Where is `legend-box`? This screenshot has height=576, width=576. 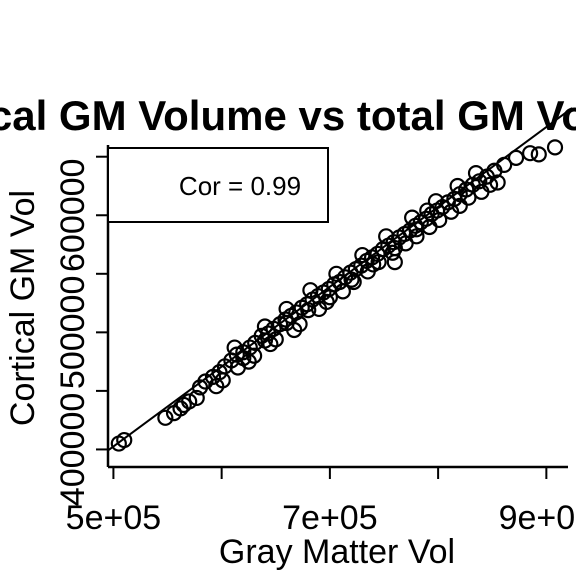 legend-box is located at coordinates (218, 185).